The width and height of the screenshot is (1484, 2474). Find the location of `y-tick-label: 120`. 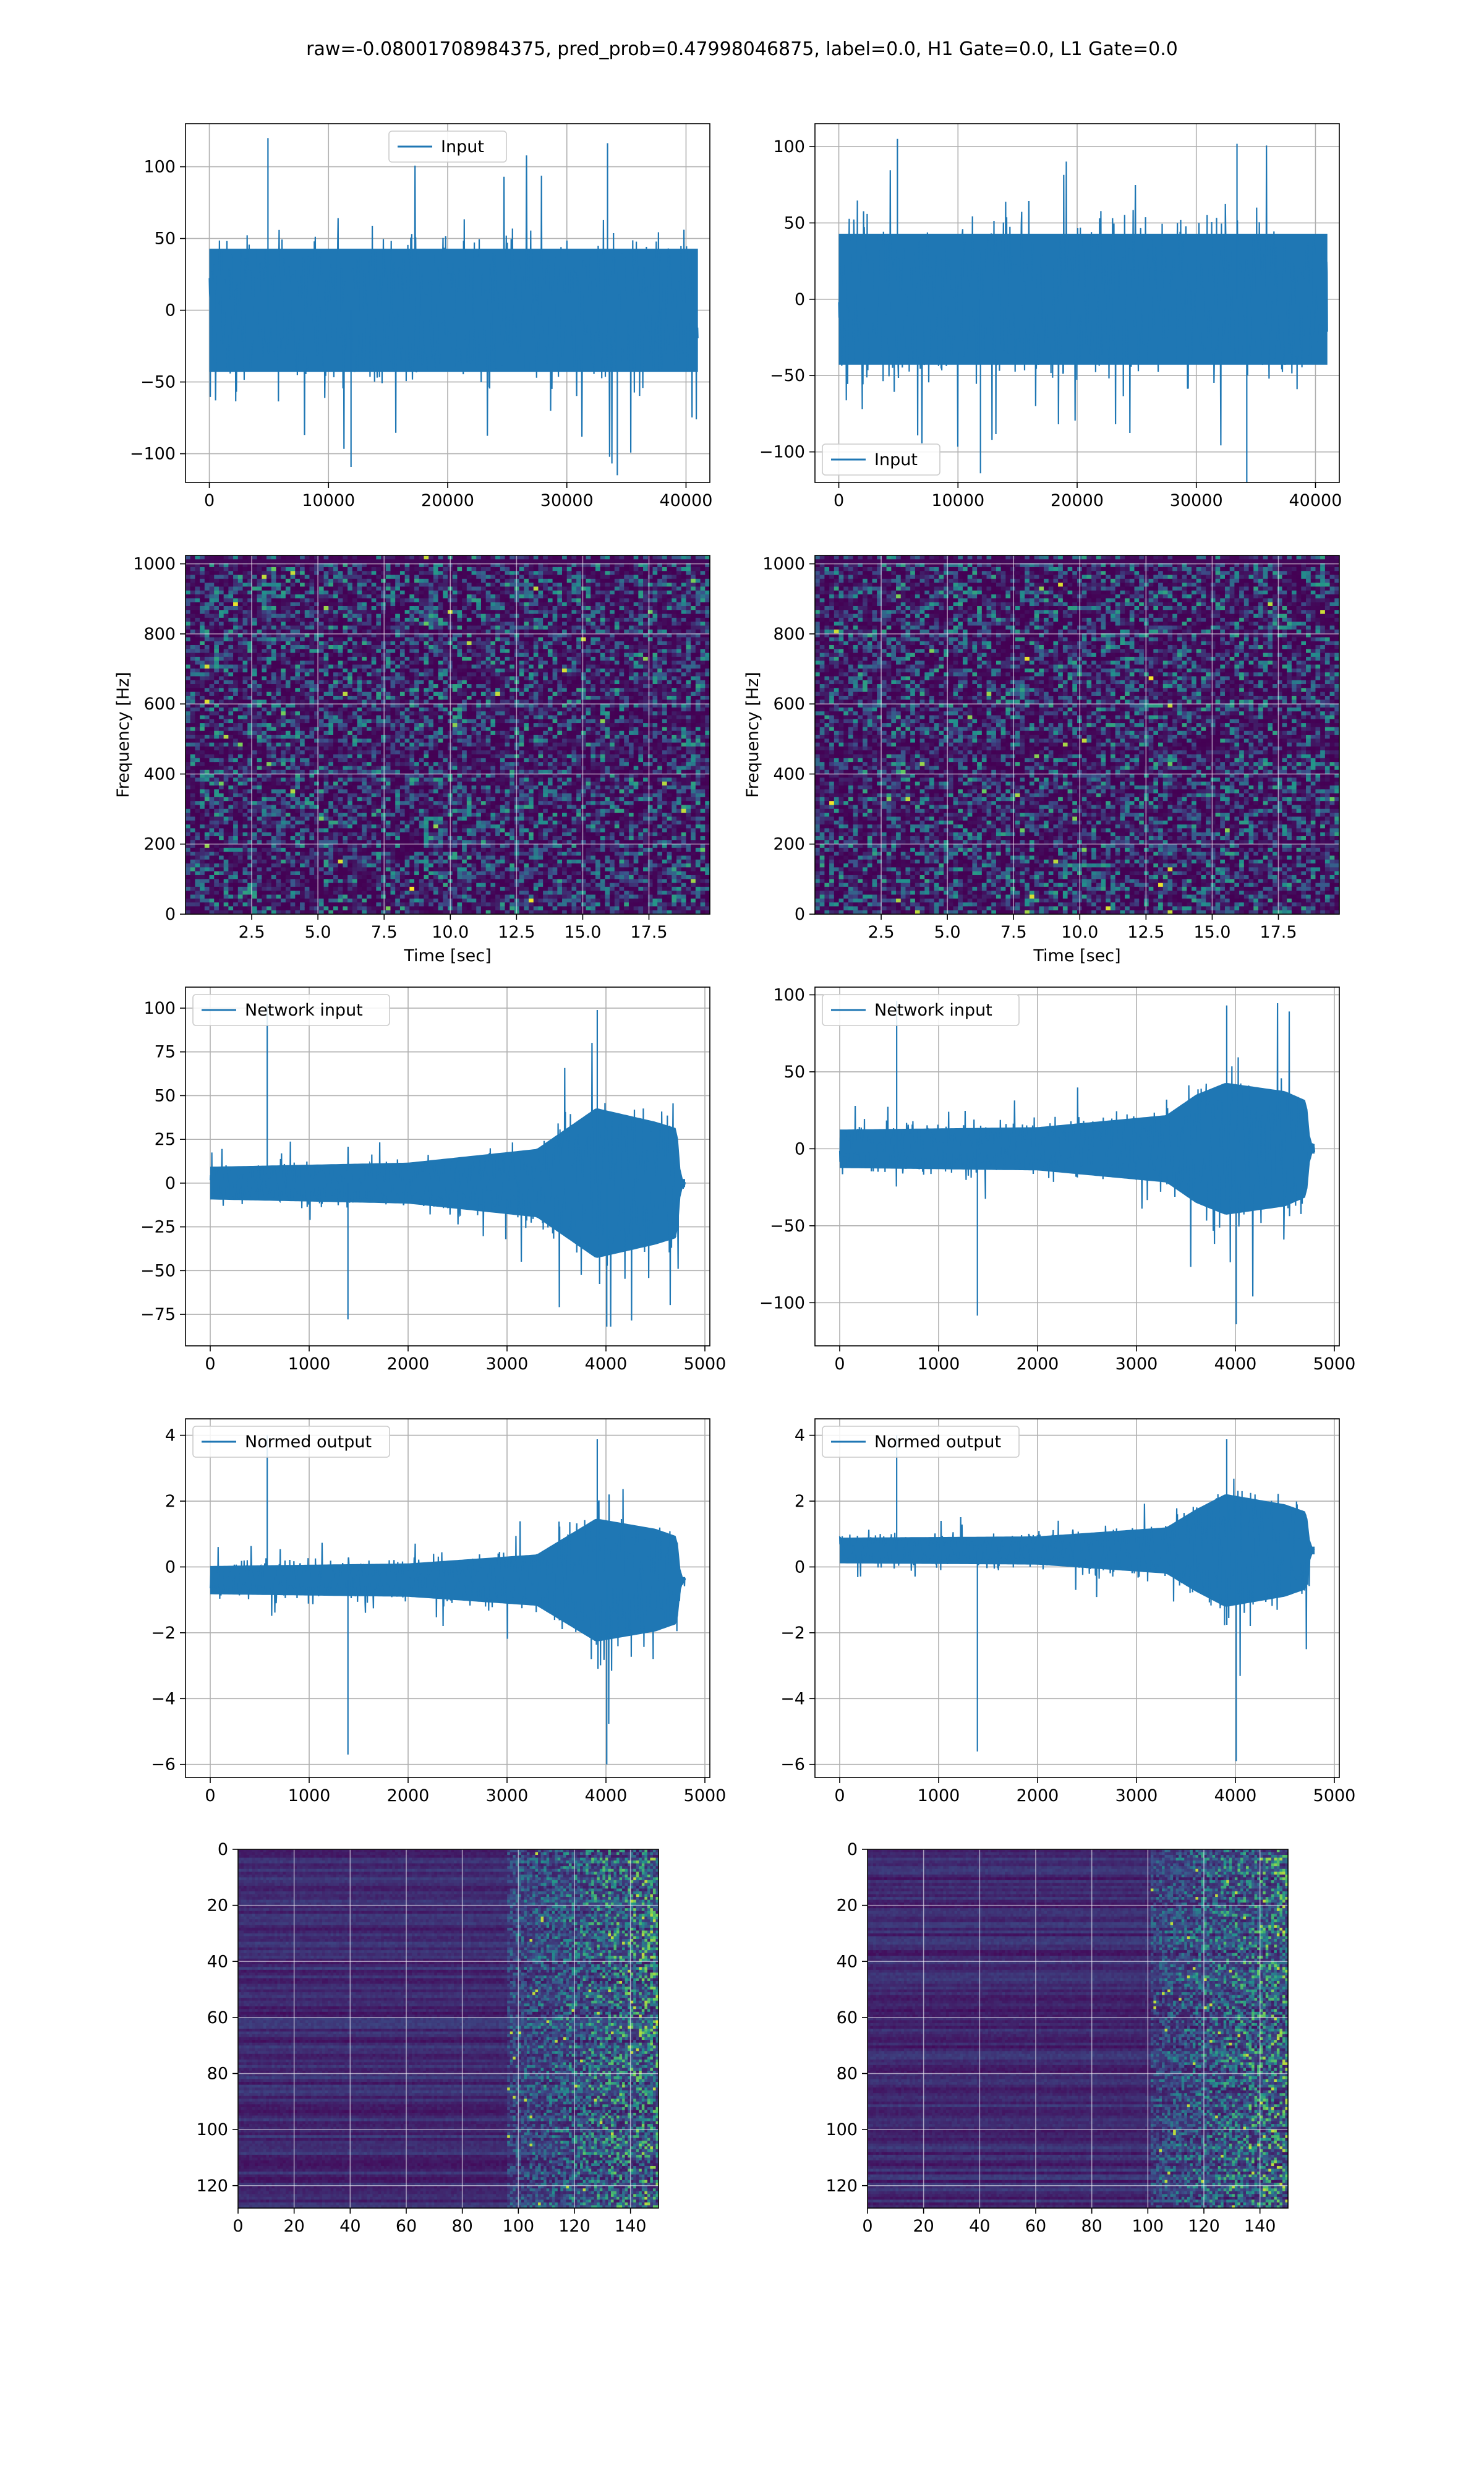

y-tick-label: 120 is located at coordinates (841, 2186).